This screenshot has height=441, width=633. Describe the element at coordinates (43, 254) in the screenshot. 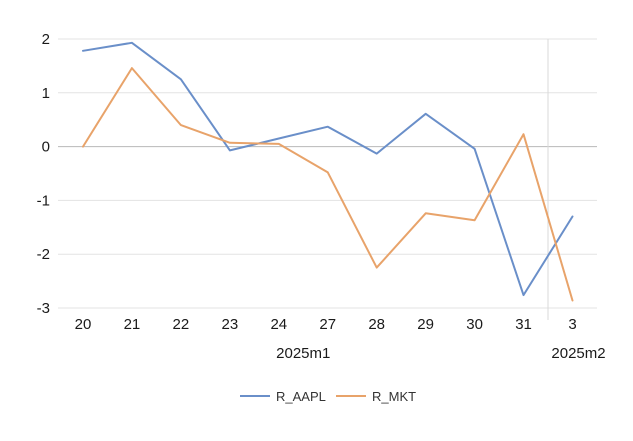

I see `y-tick-label: -2` at that location.